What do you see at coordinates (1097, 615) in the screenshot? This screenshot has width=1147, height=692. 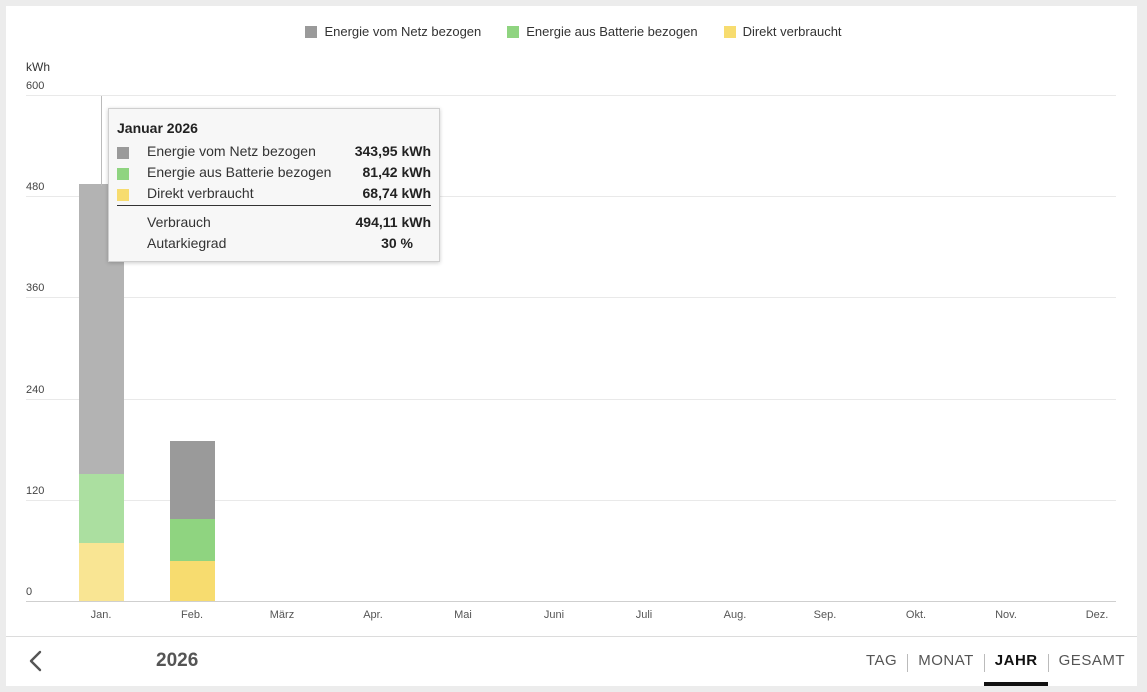 I see `x-tick-label: Dez.` at bounding box center [1097, 615].